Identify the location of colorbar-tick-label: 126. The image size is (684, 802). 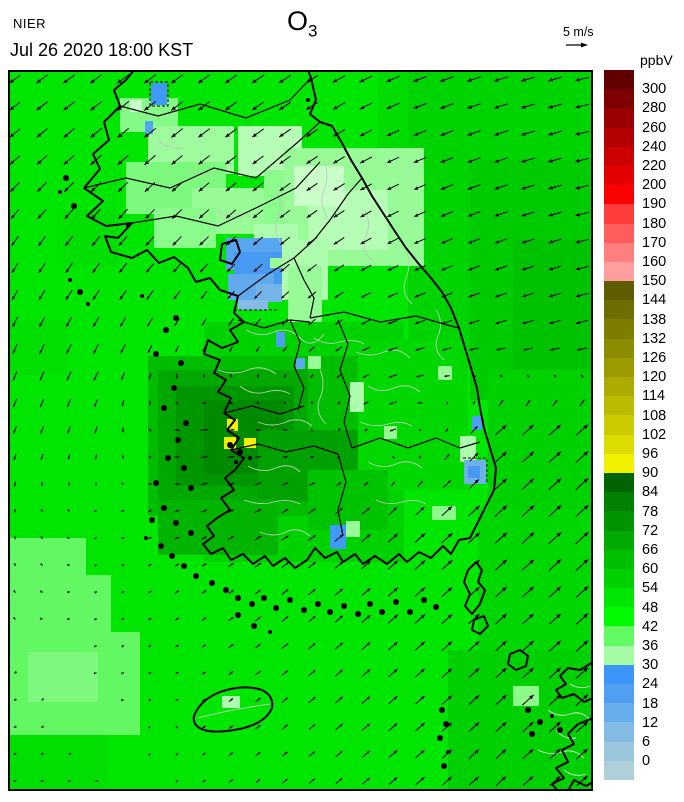
(654, 358).